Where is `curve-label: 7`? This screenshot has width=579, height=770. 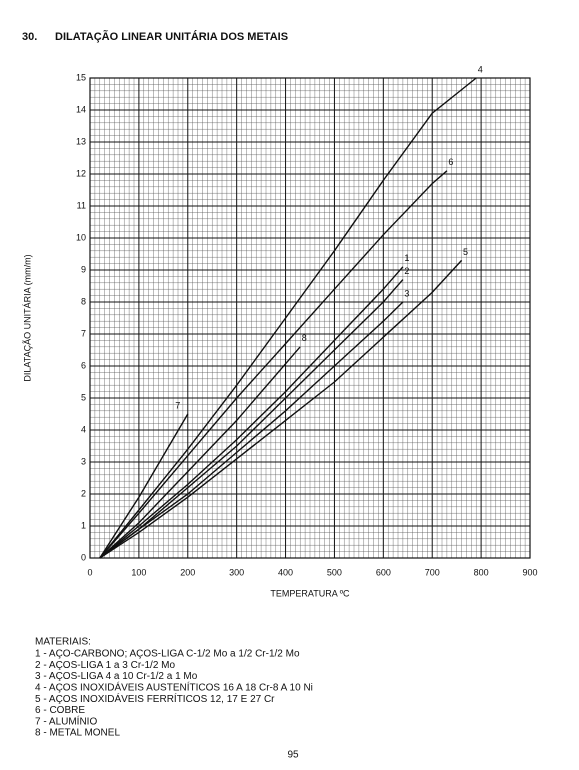
curve-label: 7 is located at coordinates (177, 405).